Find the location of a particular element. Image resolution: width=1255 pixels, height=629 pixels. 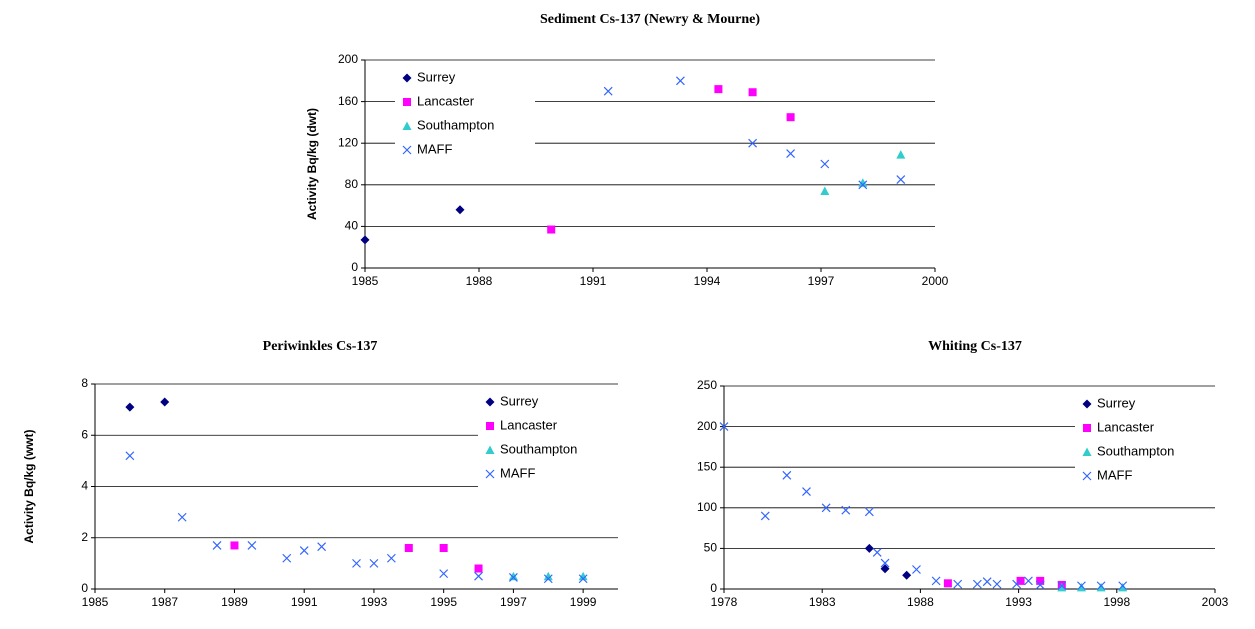

x-tick-label: 2003 is located at coordinates (1215, 602).